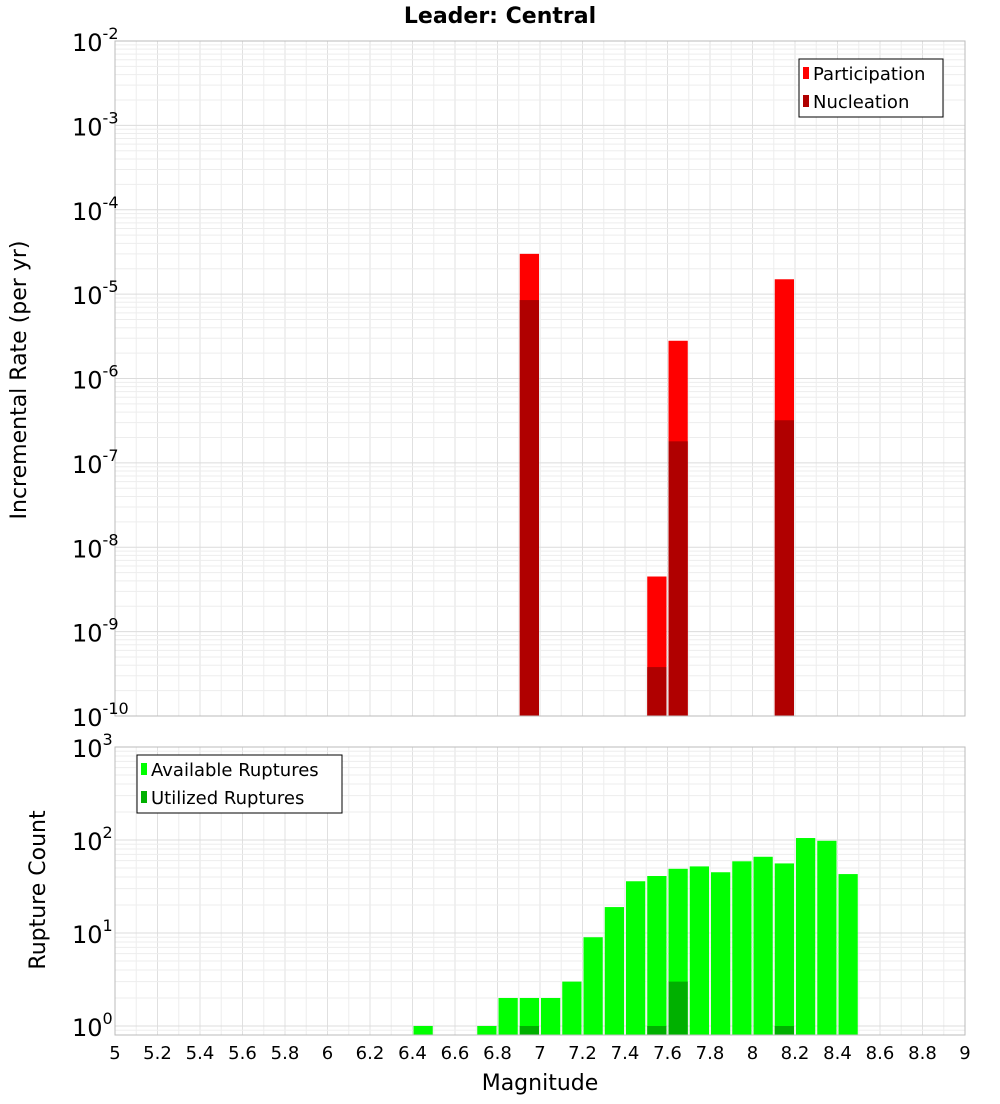  I want to click on rate-y-ticks: 10⁻¹⁰ 10⁻⁹ 10⁻⁸ 10⁻⁷ 10⁻⁶ 10⁻⁵ 10⁻⁴ 10⁻³ 10⁻², so click(100, 378).